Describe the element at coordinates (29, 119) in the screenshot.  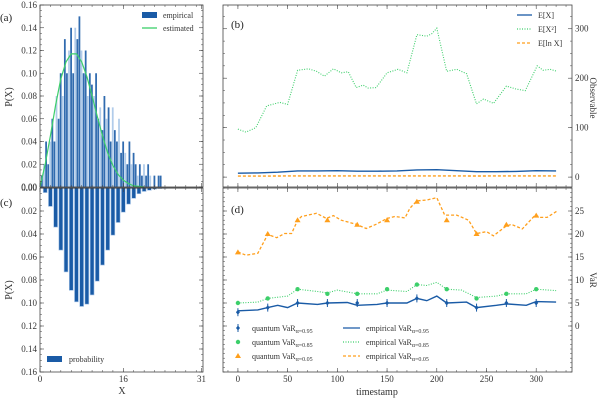
I see `ytick-label: 0.06` at that location.